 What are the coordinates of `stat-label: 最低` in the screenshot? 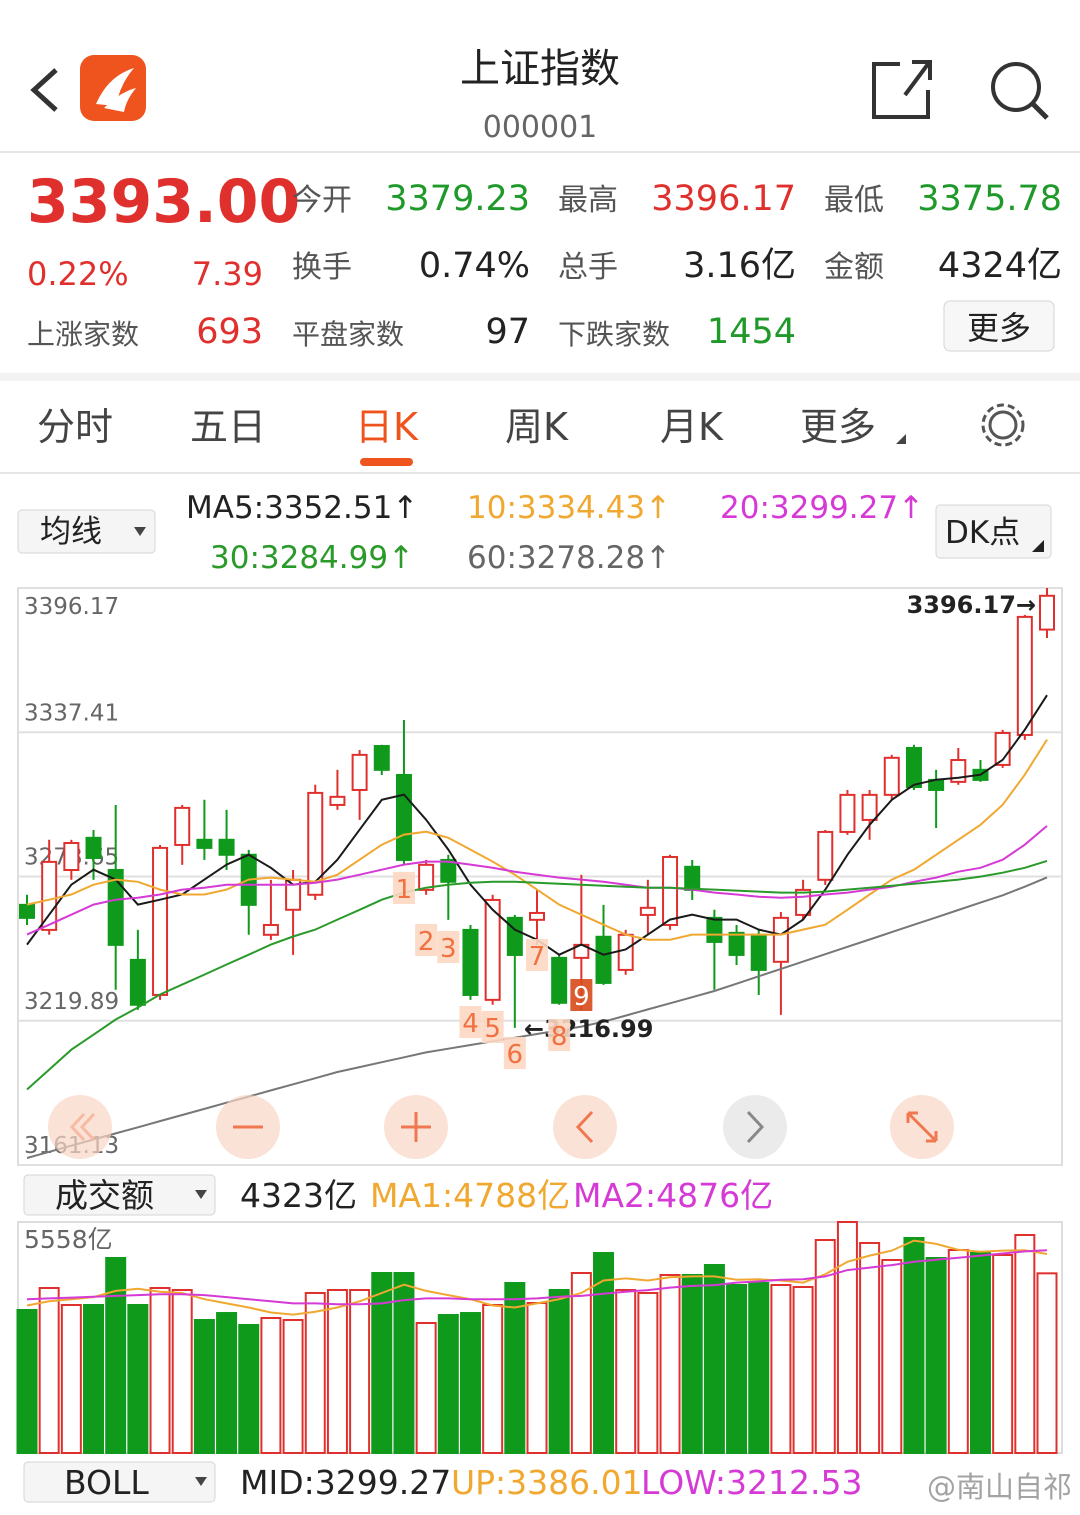 It's located at (854, 200).